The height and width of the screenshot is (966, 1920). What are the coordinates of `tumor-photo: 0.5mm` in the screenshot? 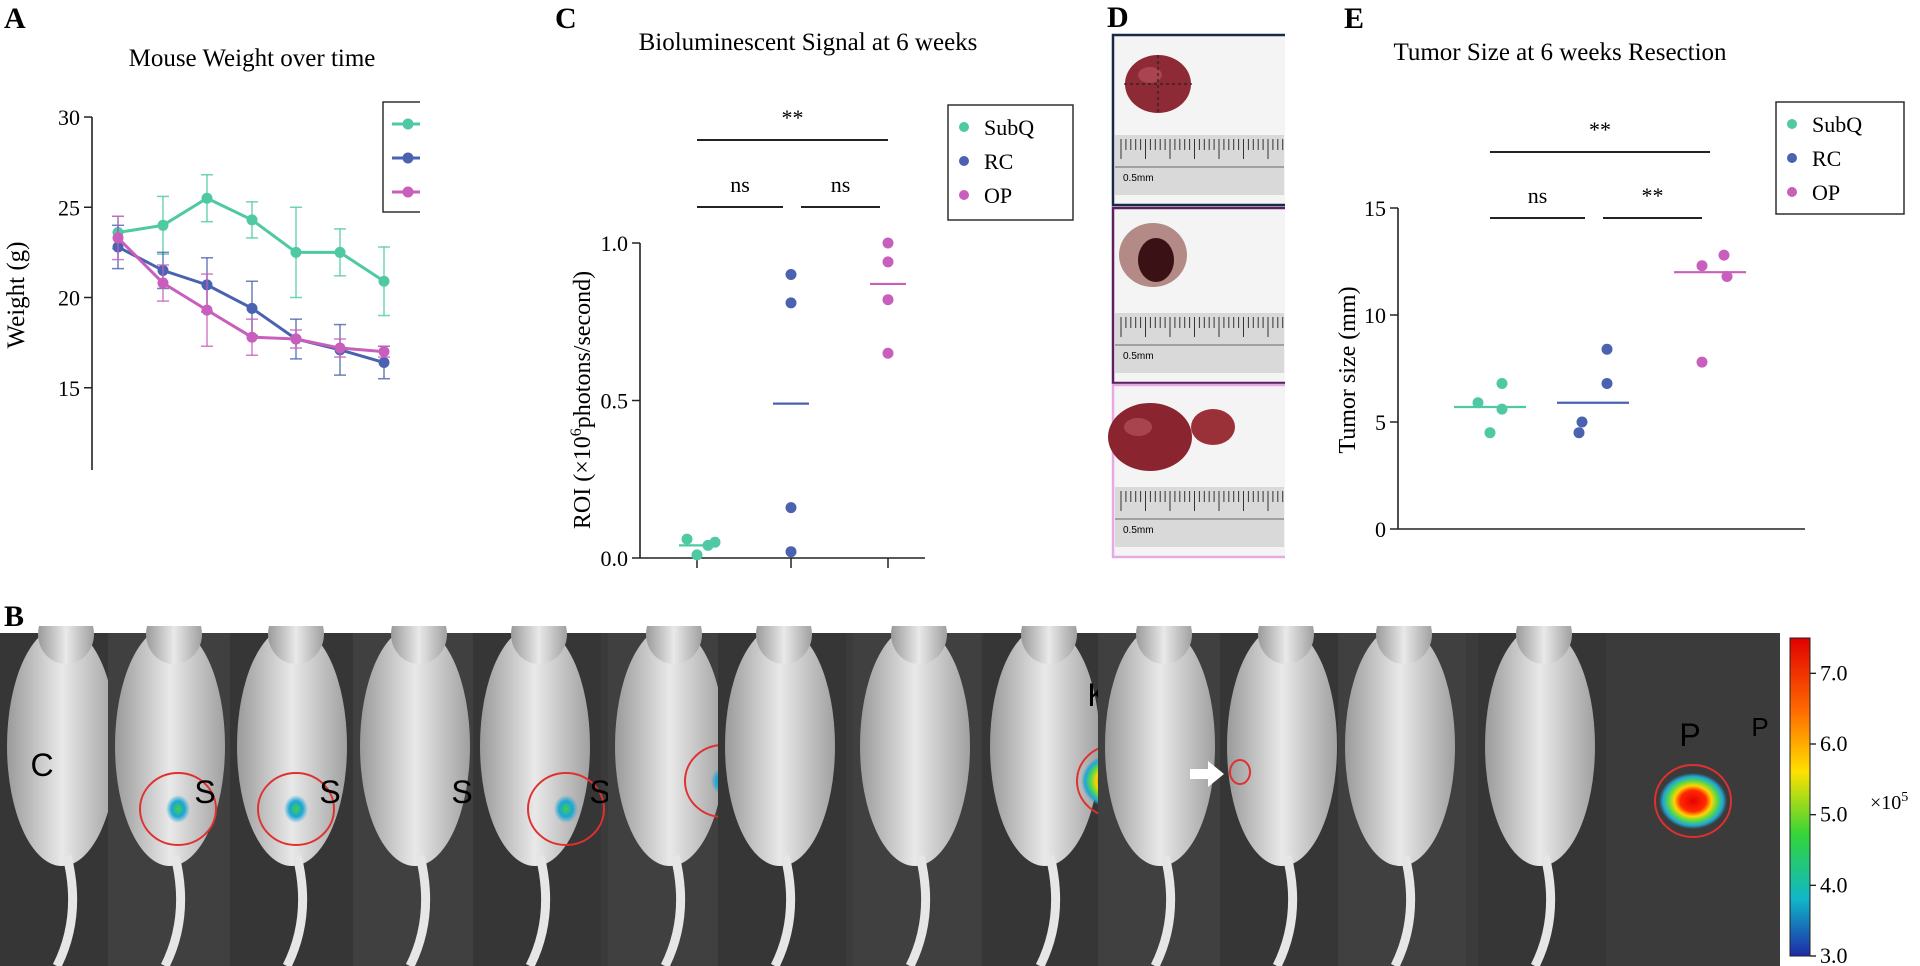 It's located at (1196, 471).